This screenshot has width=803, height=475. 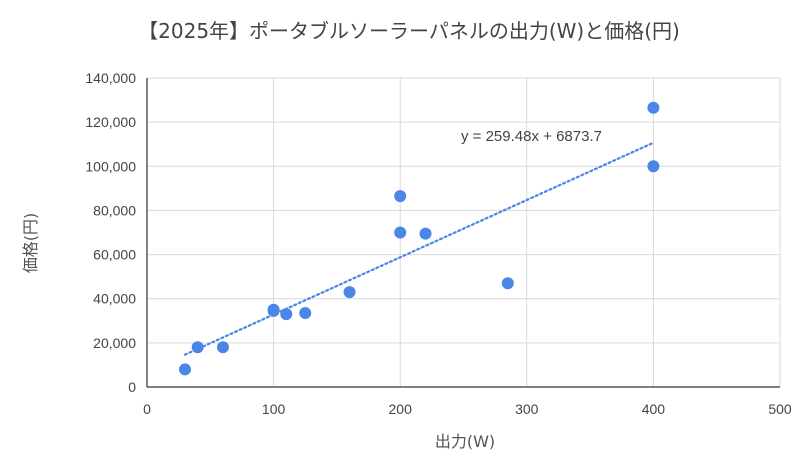 I want to click on chart-title: 【2025年】ポータブルソーラーパネルの出力(W)と価格(円), so click(x=409, y=31).